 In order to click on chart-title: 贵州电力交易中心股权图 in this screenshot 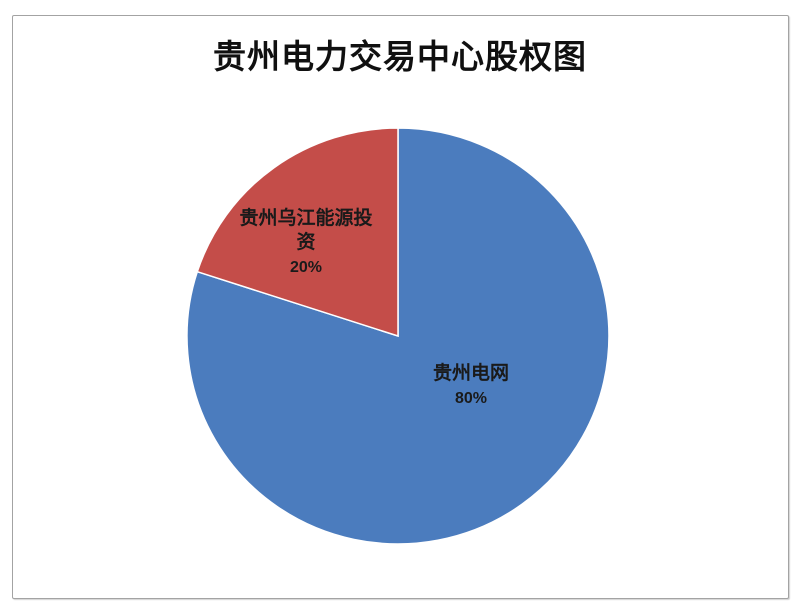, I will do `click(400, 58)`.